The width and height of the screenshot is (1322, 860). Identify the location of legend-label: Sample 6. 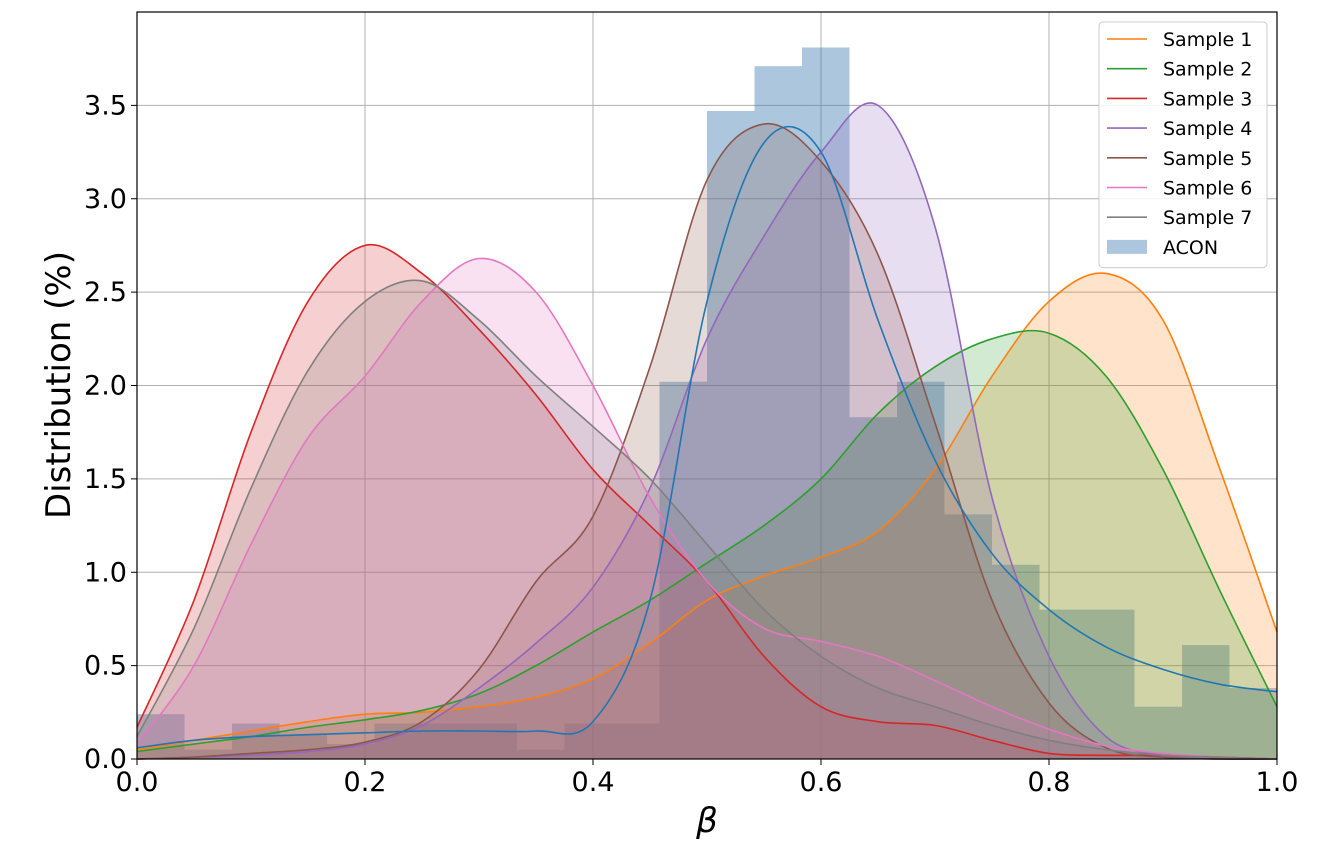
(1207, 189).